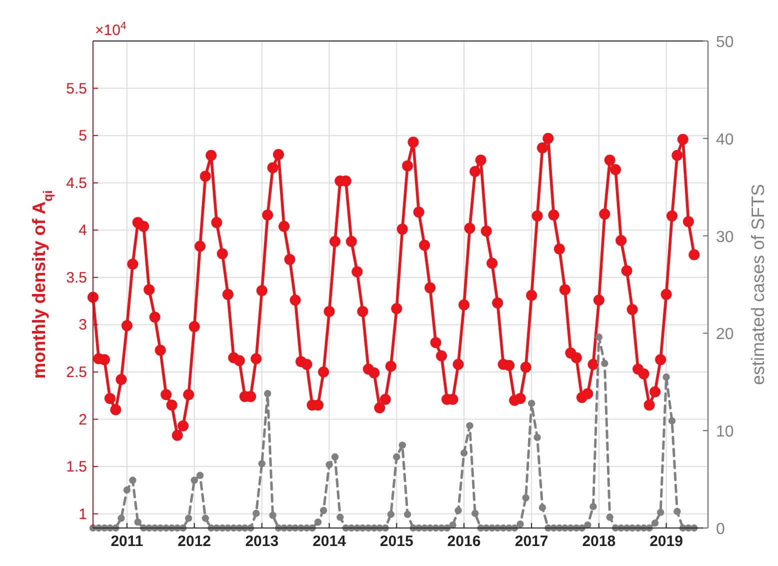 This screenshot has height=566, width=778. I want to click on x-tick-label: 2016, so click(464, 541).